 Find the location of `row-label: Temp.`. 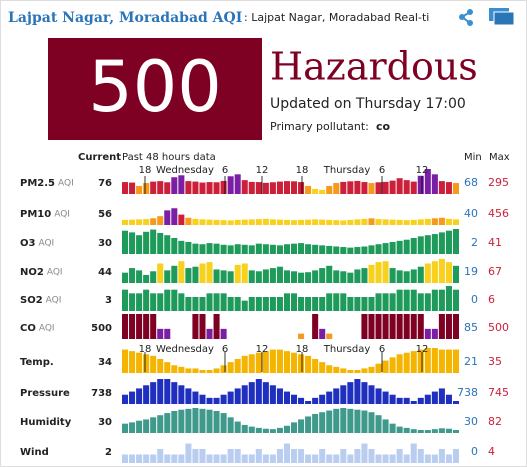

row-label: Temp. is located at coordinates (37, 362).